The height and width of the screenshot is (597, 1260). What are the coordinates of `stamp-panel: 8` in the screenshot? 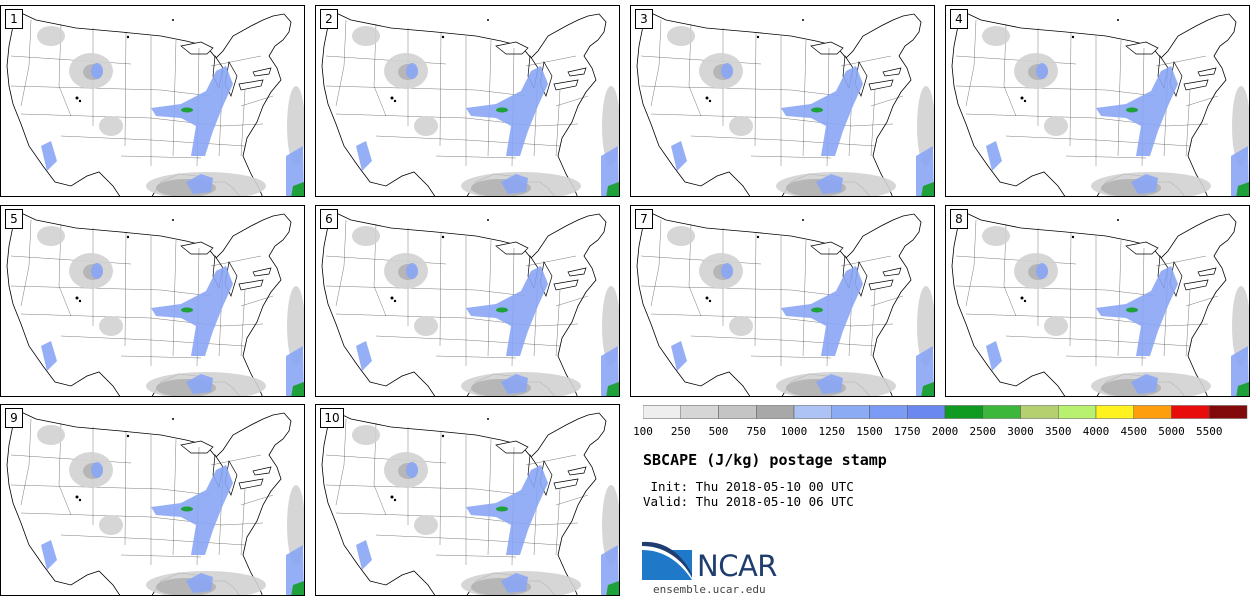 It's located at (1097, 301).